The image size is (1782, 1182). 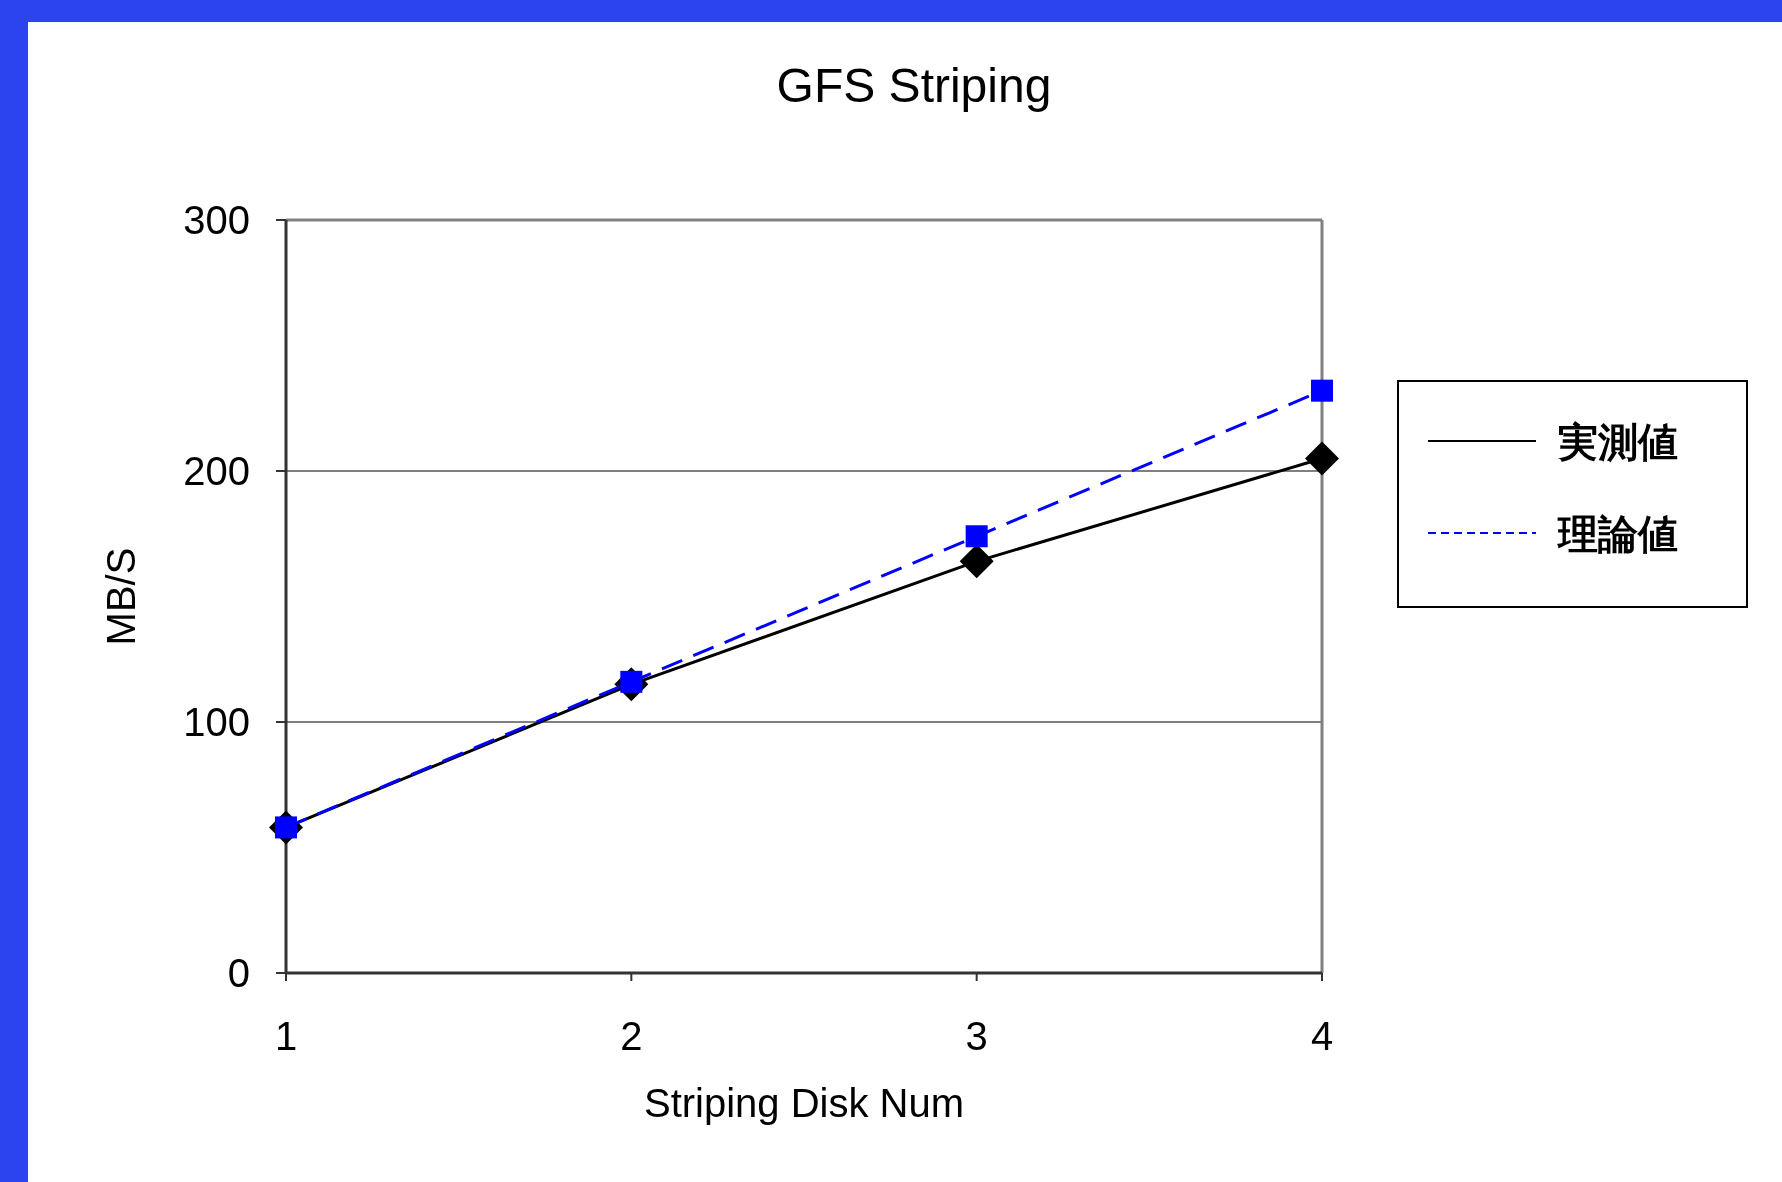 What do you see at coordinates (238, 973) in the screenshot?
I see `y-tick-label: 0` at bounding box center [238, 973].